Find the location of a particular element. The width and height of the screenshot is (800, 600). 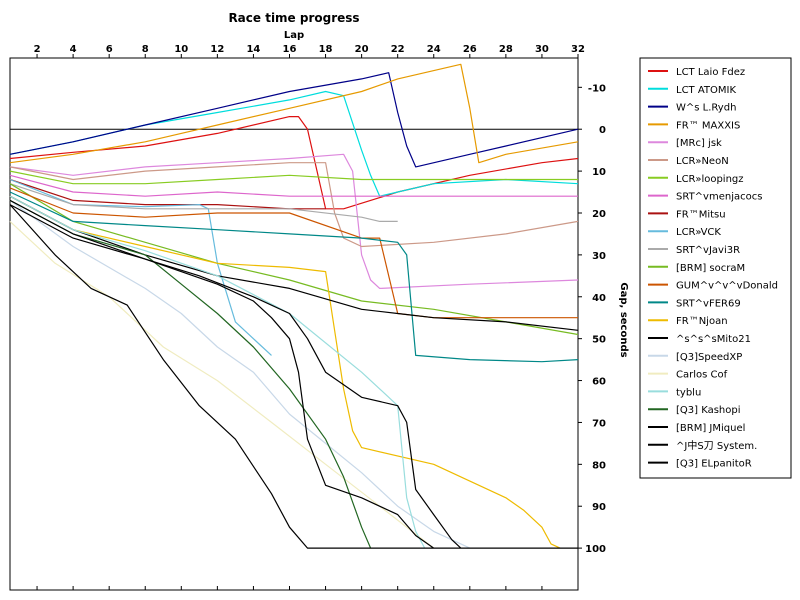

legend-entry: ^s^s^sMito21 is located at coordinates (713, 339).